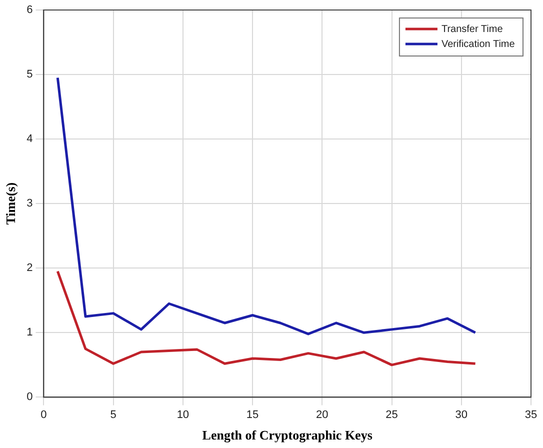  Describe the element at coordinates (287, 435) in the screenshot. I see `x-axis-title: Length of Cryptographic Keys` at that location.